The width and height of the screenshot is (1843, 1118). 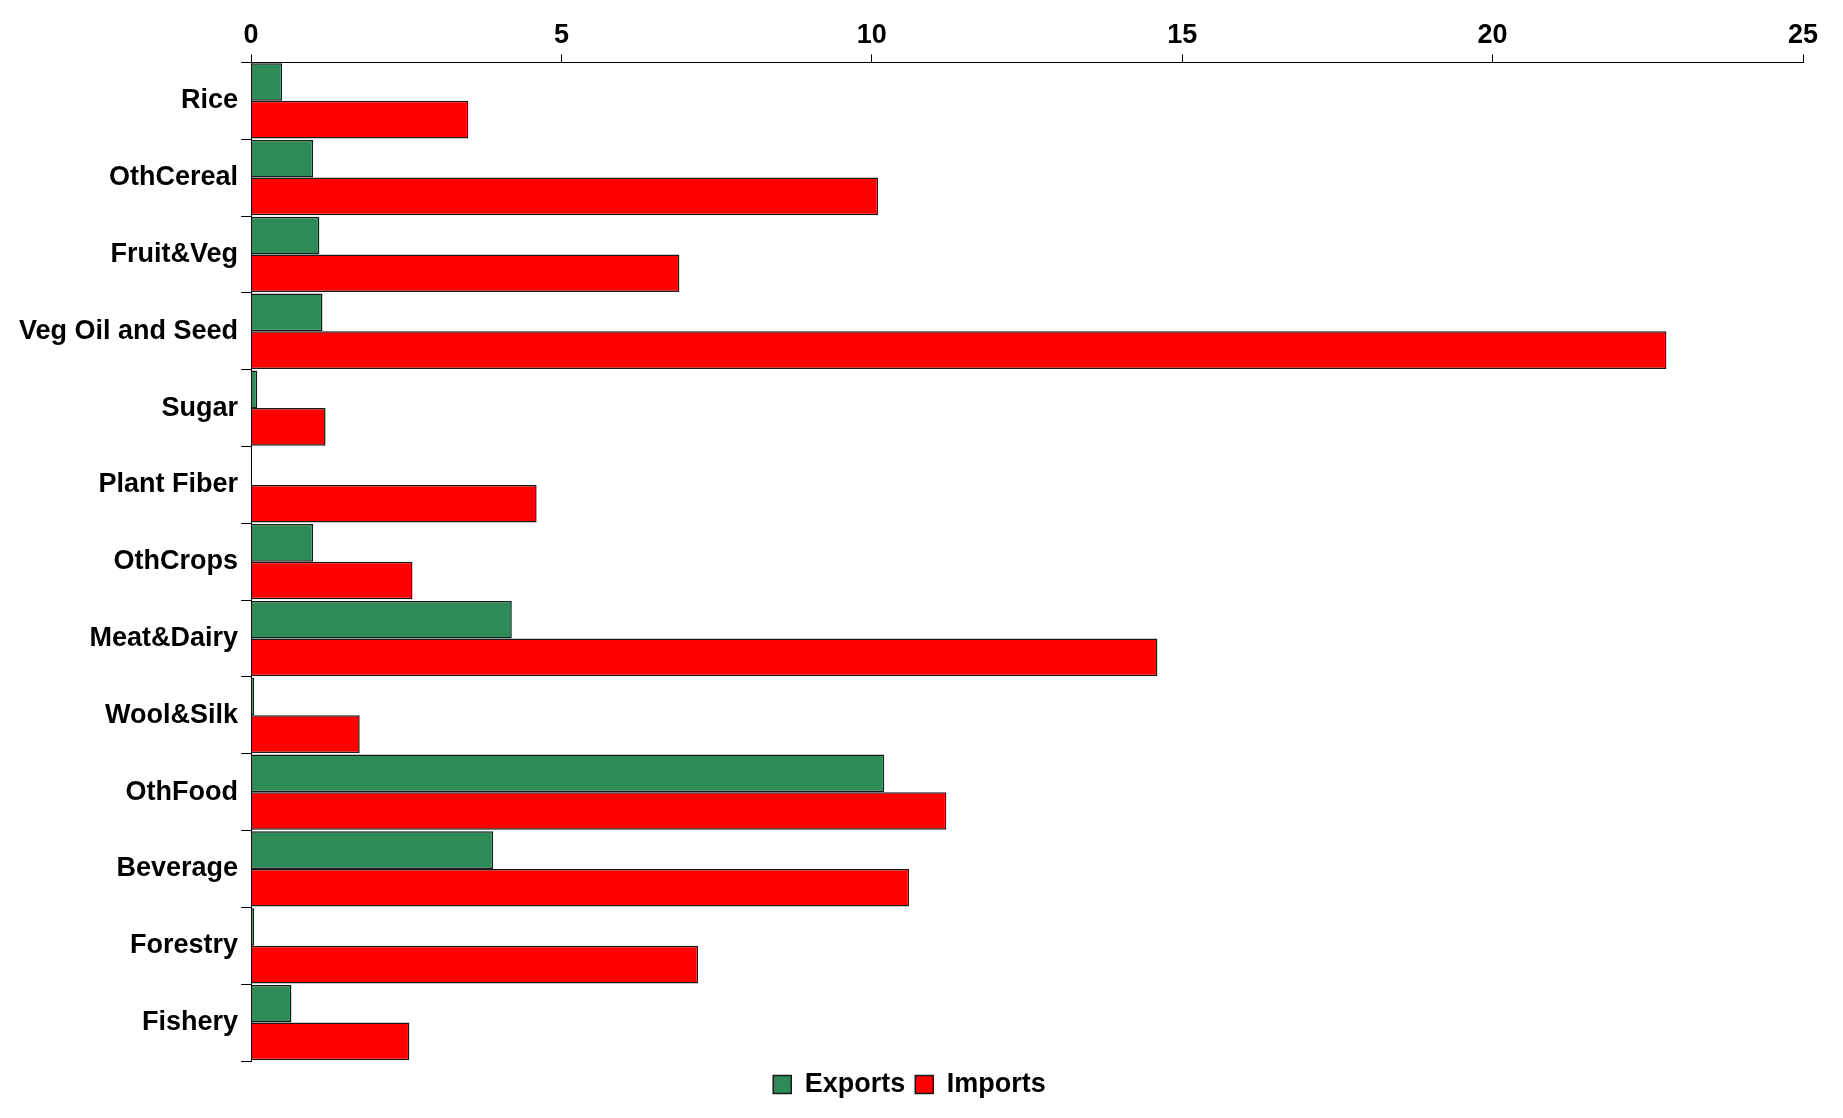 I want to click on y-tick-label: Meat&Dairy, so click(x=164, y=636).